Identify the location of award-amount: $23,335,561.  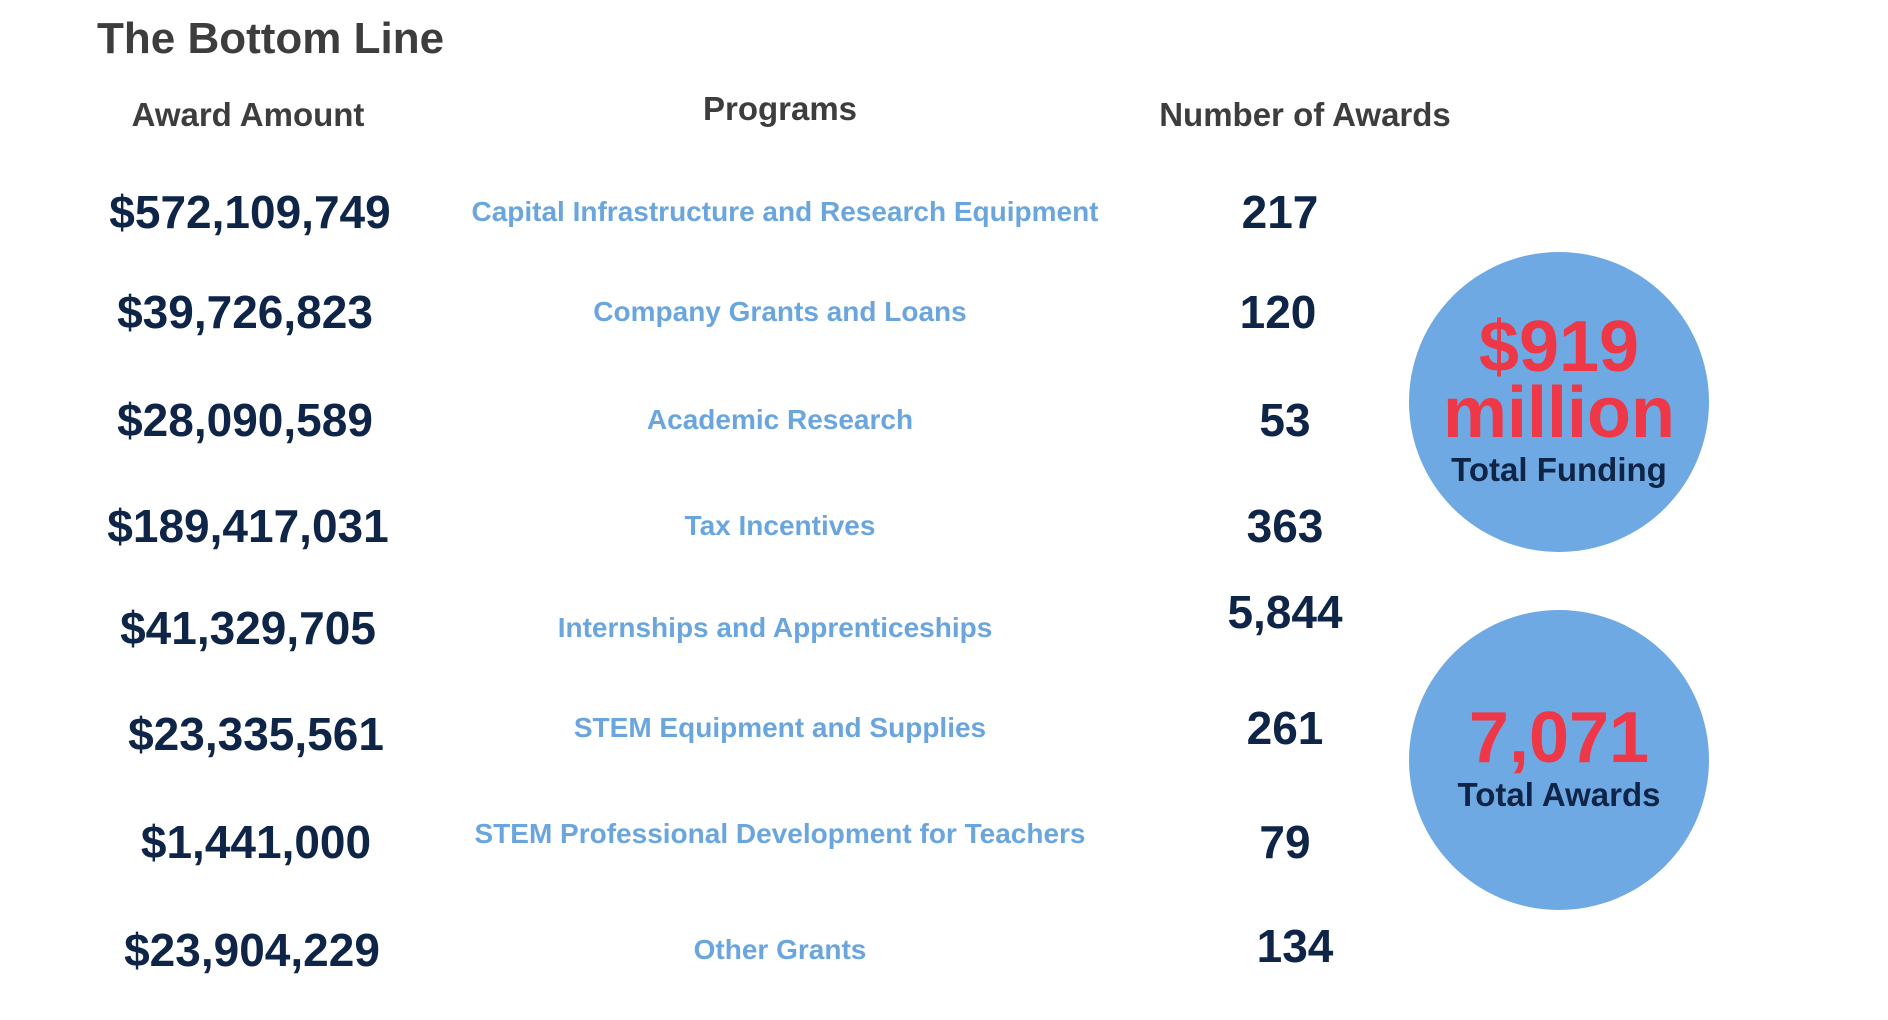
(256, 734).